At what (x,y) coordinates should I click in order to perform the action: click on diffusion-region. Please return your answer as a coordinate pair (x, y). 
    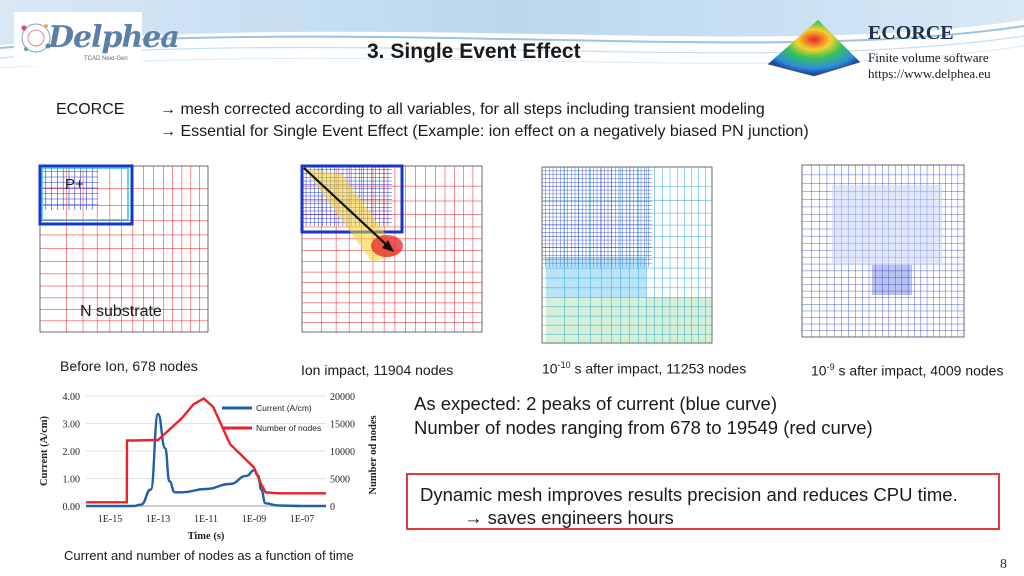
    Looking at the image, I should click on (596, 277).